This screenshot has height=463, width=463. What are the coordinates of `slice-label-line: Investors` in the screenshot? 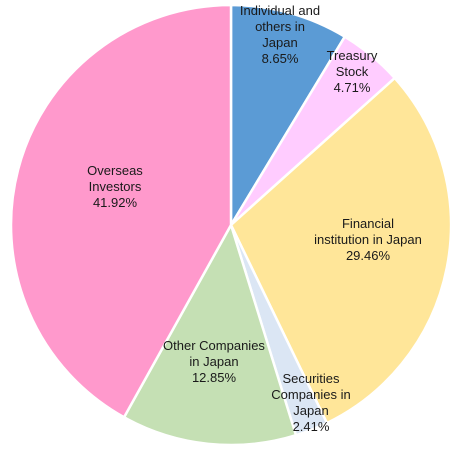 It's located at (115, 186).